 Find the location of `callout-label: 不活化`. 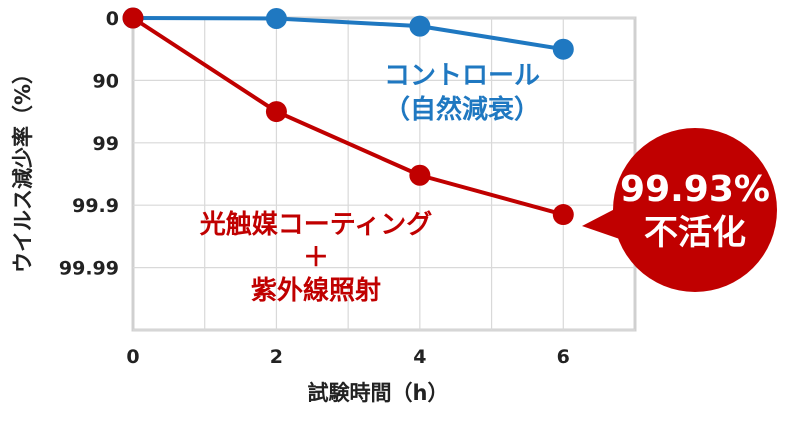

callout-label: 不活化 is located at coordinates (695, 233).